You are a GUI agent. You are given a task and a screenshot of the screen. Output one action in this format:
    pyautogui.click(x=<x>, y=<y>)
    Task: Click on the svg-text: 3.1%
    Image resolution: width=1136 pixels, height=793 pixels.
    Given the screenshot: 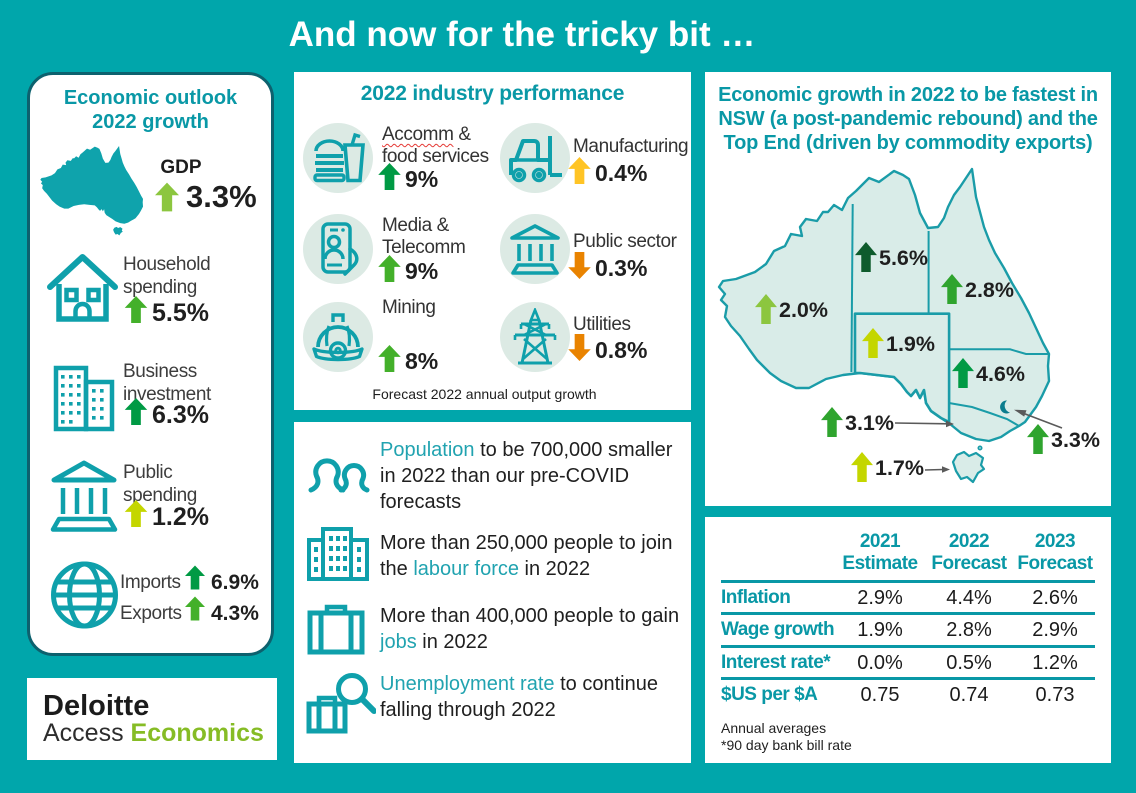 What is the action you would take?
    pyautogui.click(x=869, y=423)
    